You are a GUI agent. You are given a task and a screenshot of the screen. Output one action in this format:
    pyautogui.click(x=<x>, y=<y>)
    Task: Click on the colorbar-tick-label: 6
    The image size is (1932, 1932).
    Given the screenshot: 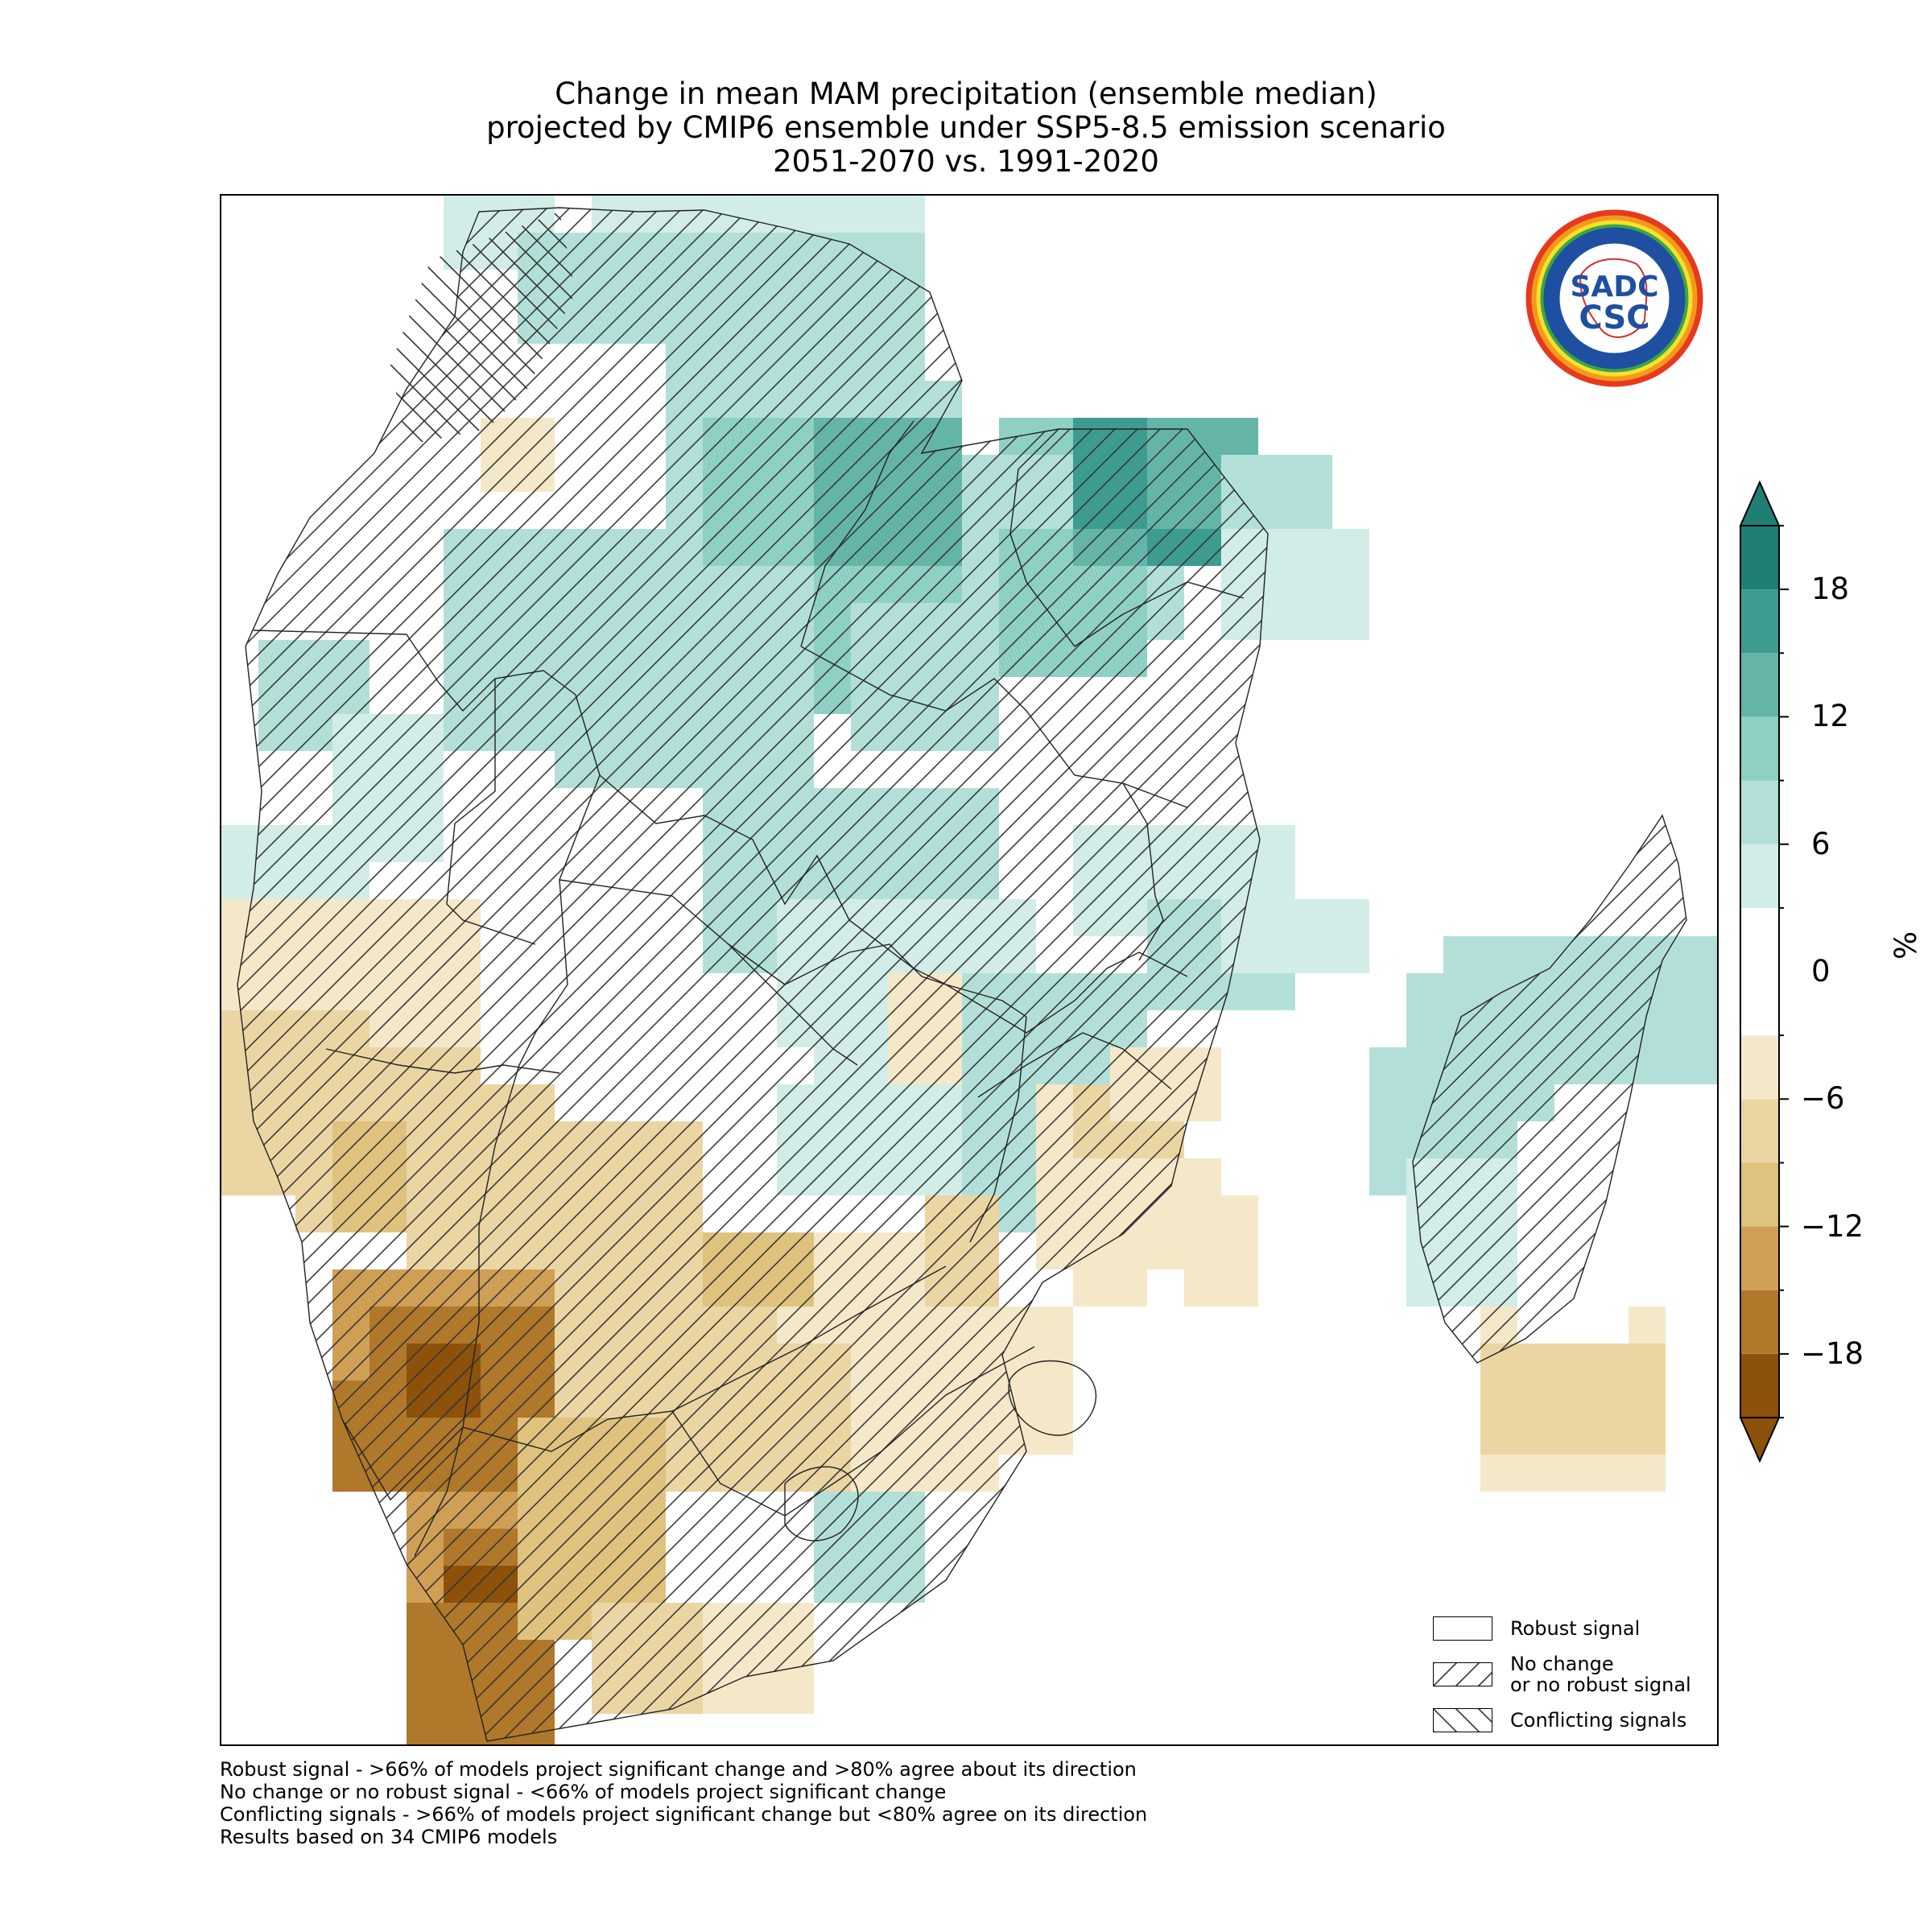 What is the action you would take?
    pyautogui.click(x=1821, y=844)
    